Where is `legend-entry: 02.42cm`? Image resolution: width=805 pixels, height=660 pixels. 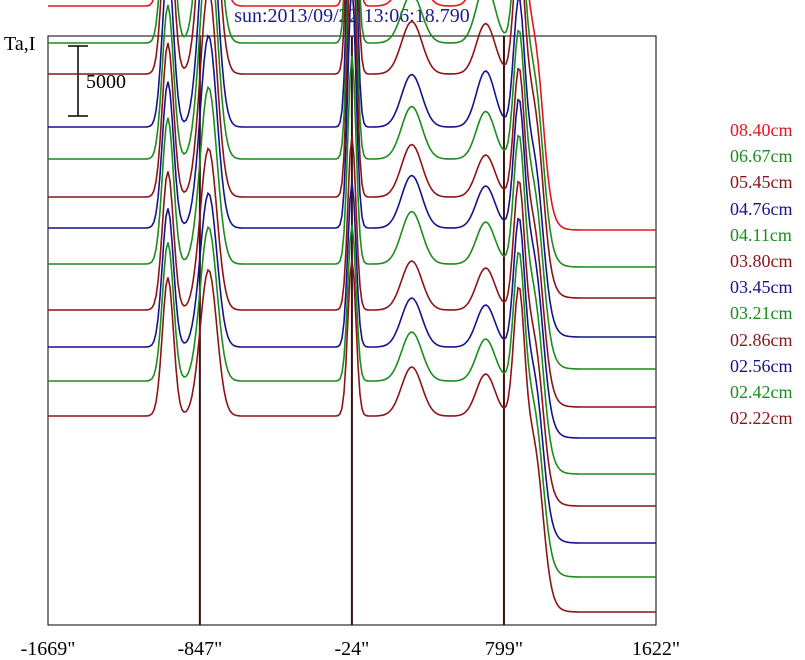 legend-entry: 02.42cm is located at coordinates (761, 392).